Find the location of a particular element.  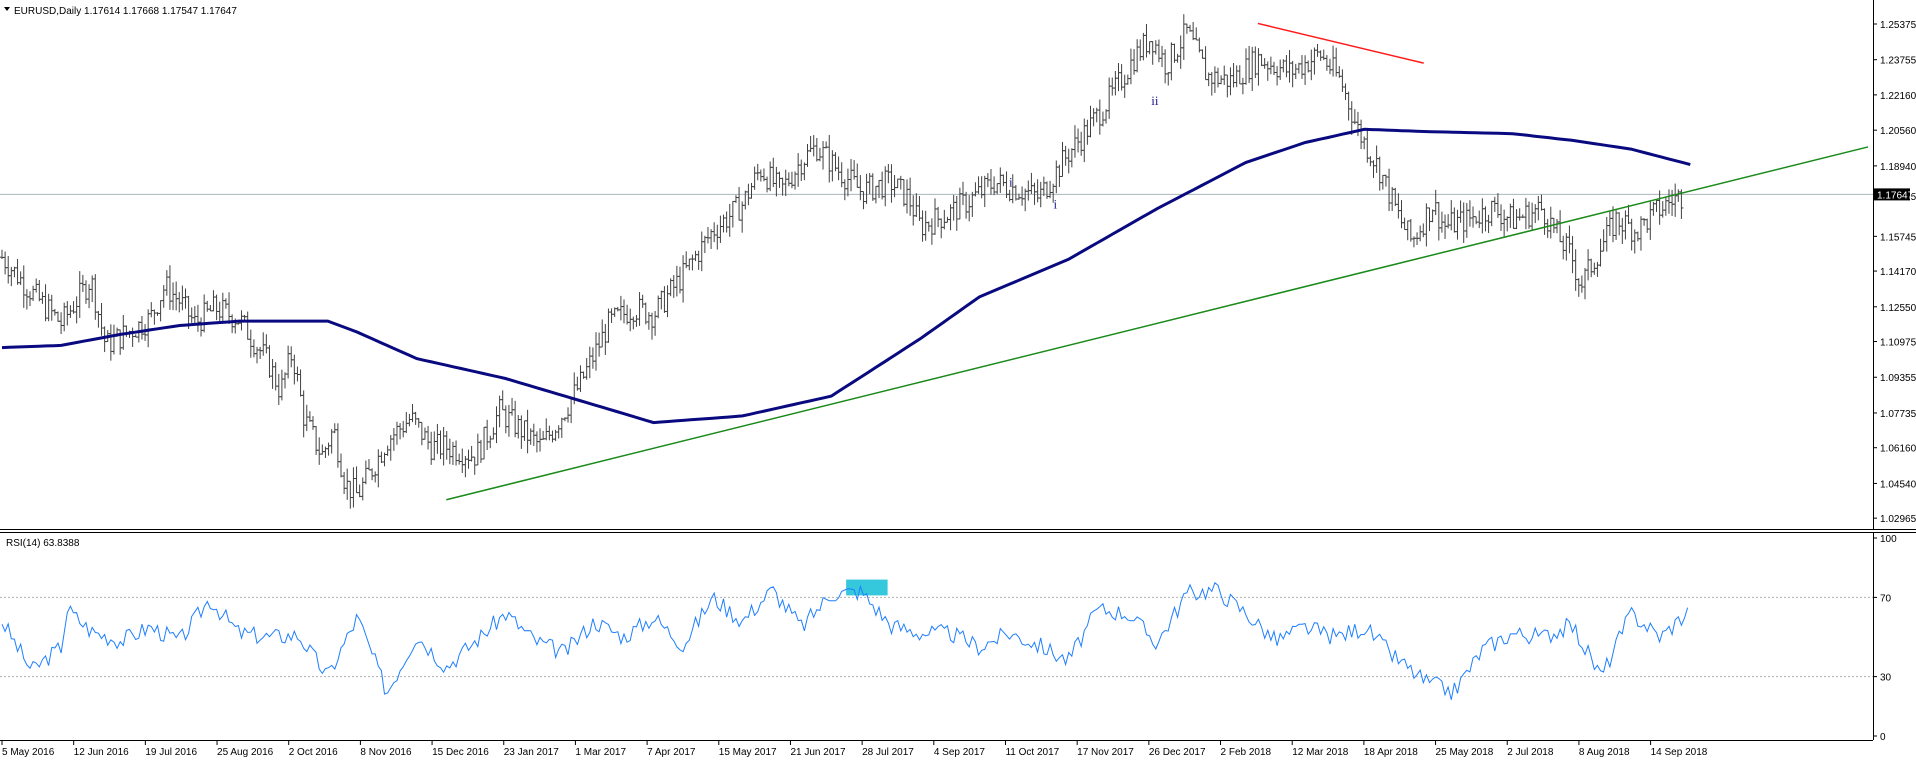

price-y-tick-label: 1.10975 is located at coordinates (1898, 343).